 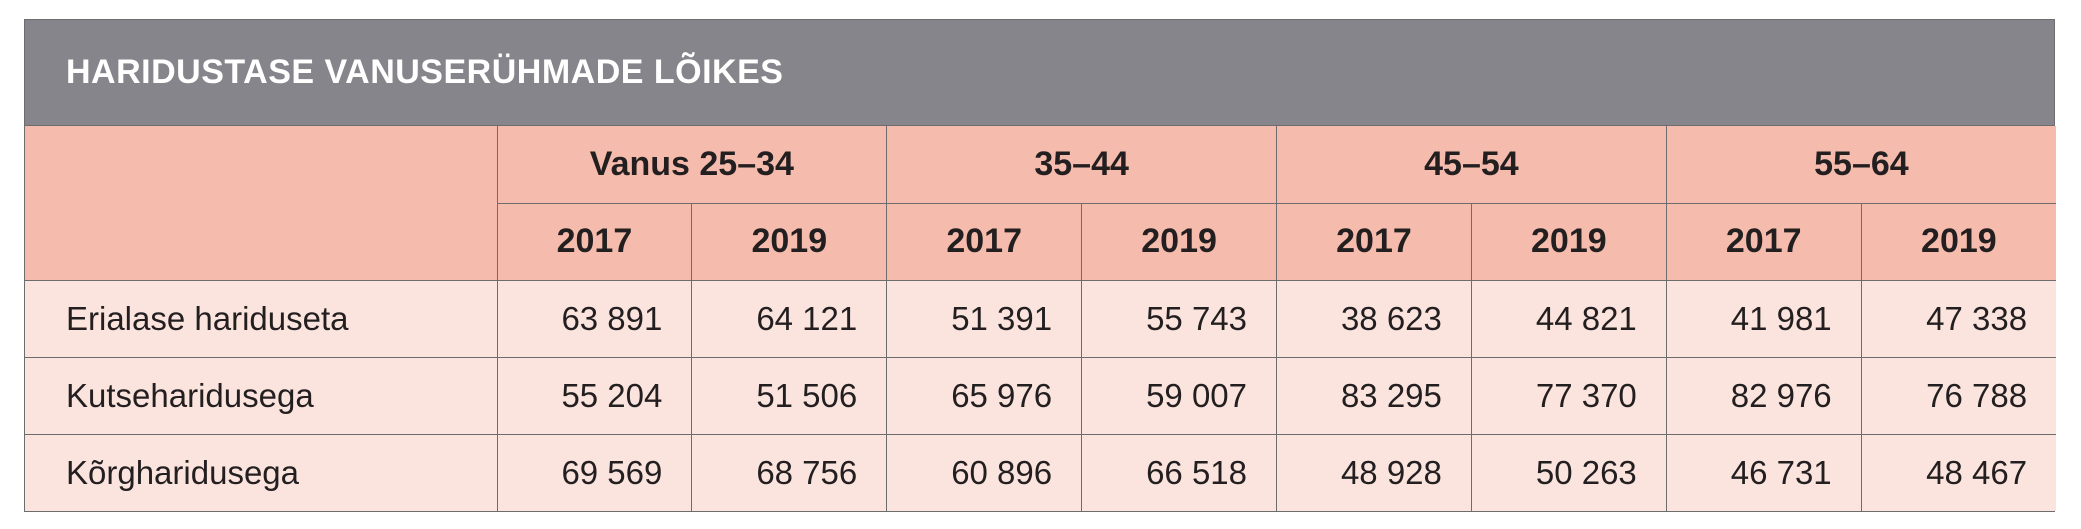 I want to click on corner-header-cell, so click(x=261, y=203).